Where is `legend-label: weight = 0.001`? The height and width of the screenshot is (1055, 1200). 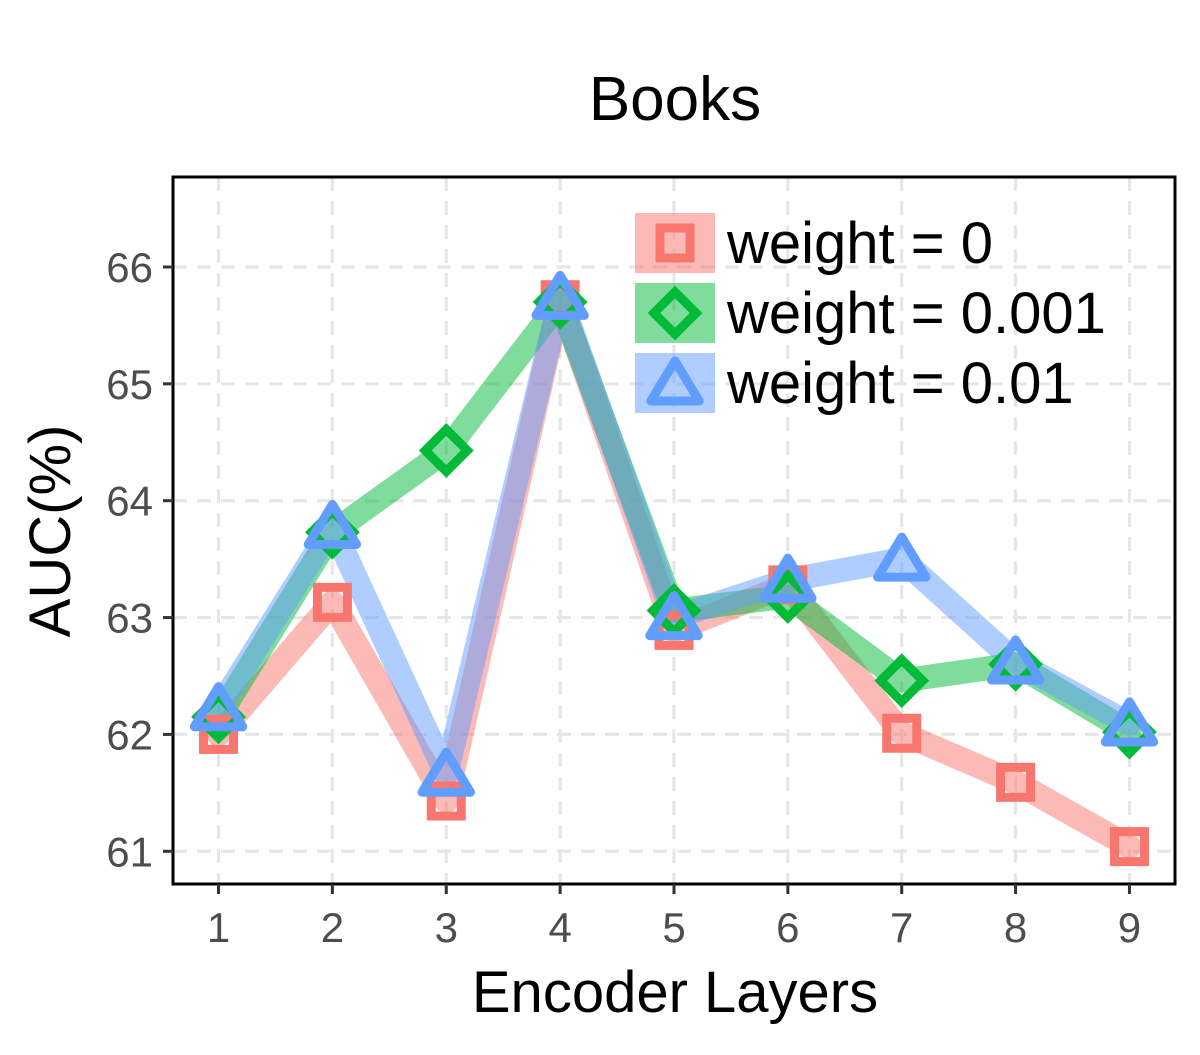
legend-label: weight = 0.001 is located at coordinates (916, 313).